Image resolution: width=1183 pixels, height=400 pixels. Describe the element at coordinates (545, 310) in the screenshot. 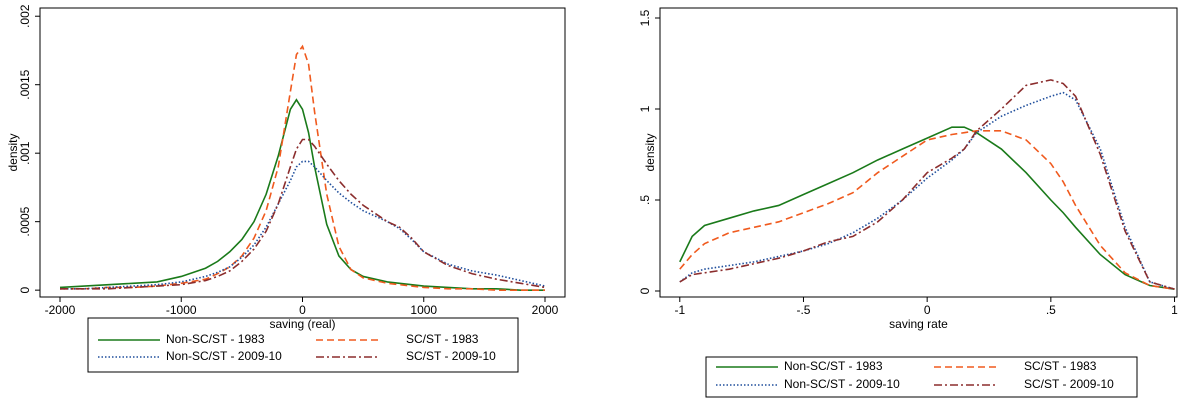

I see `x-tick-label: 2000` at that location.